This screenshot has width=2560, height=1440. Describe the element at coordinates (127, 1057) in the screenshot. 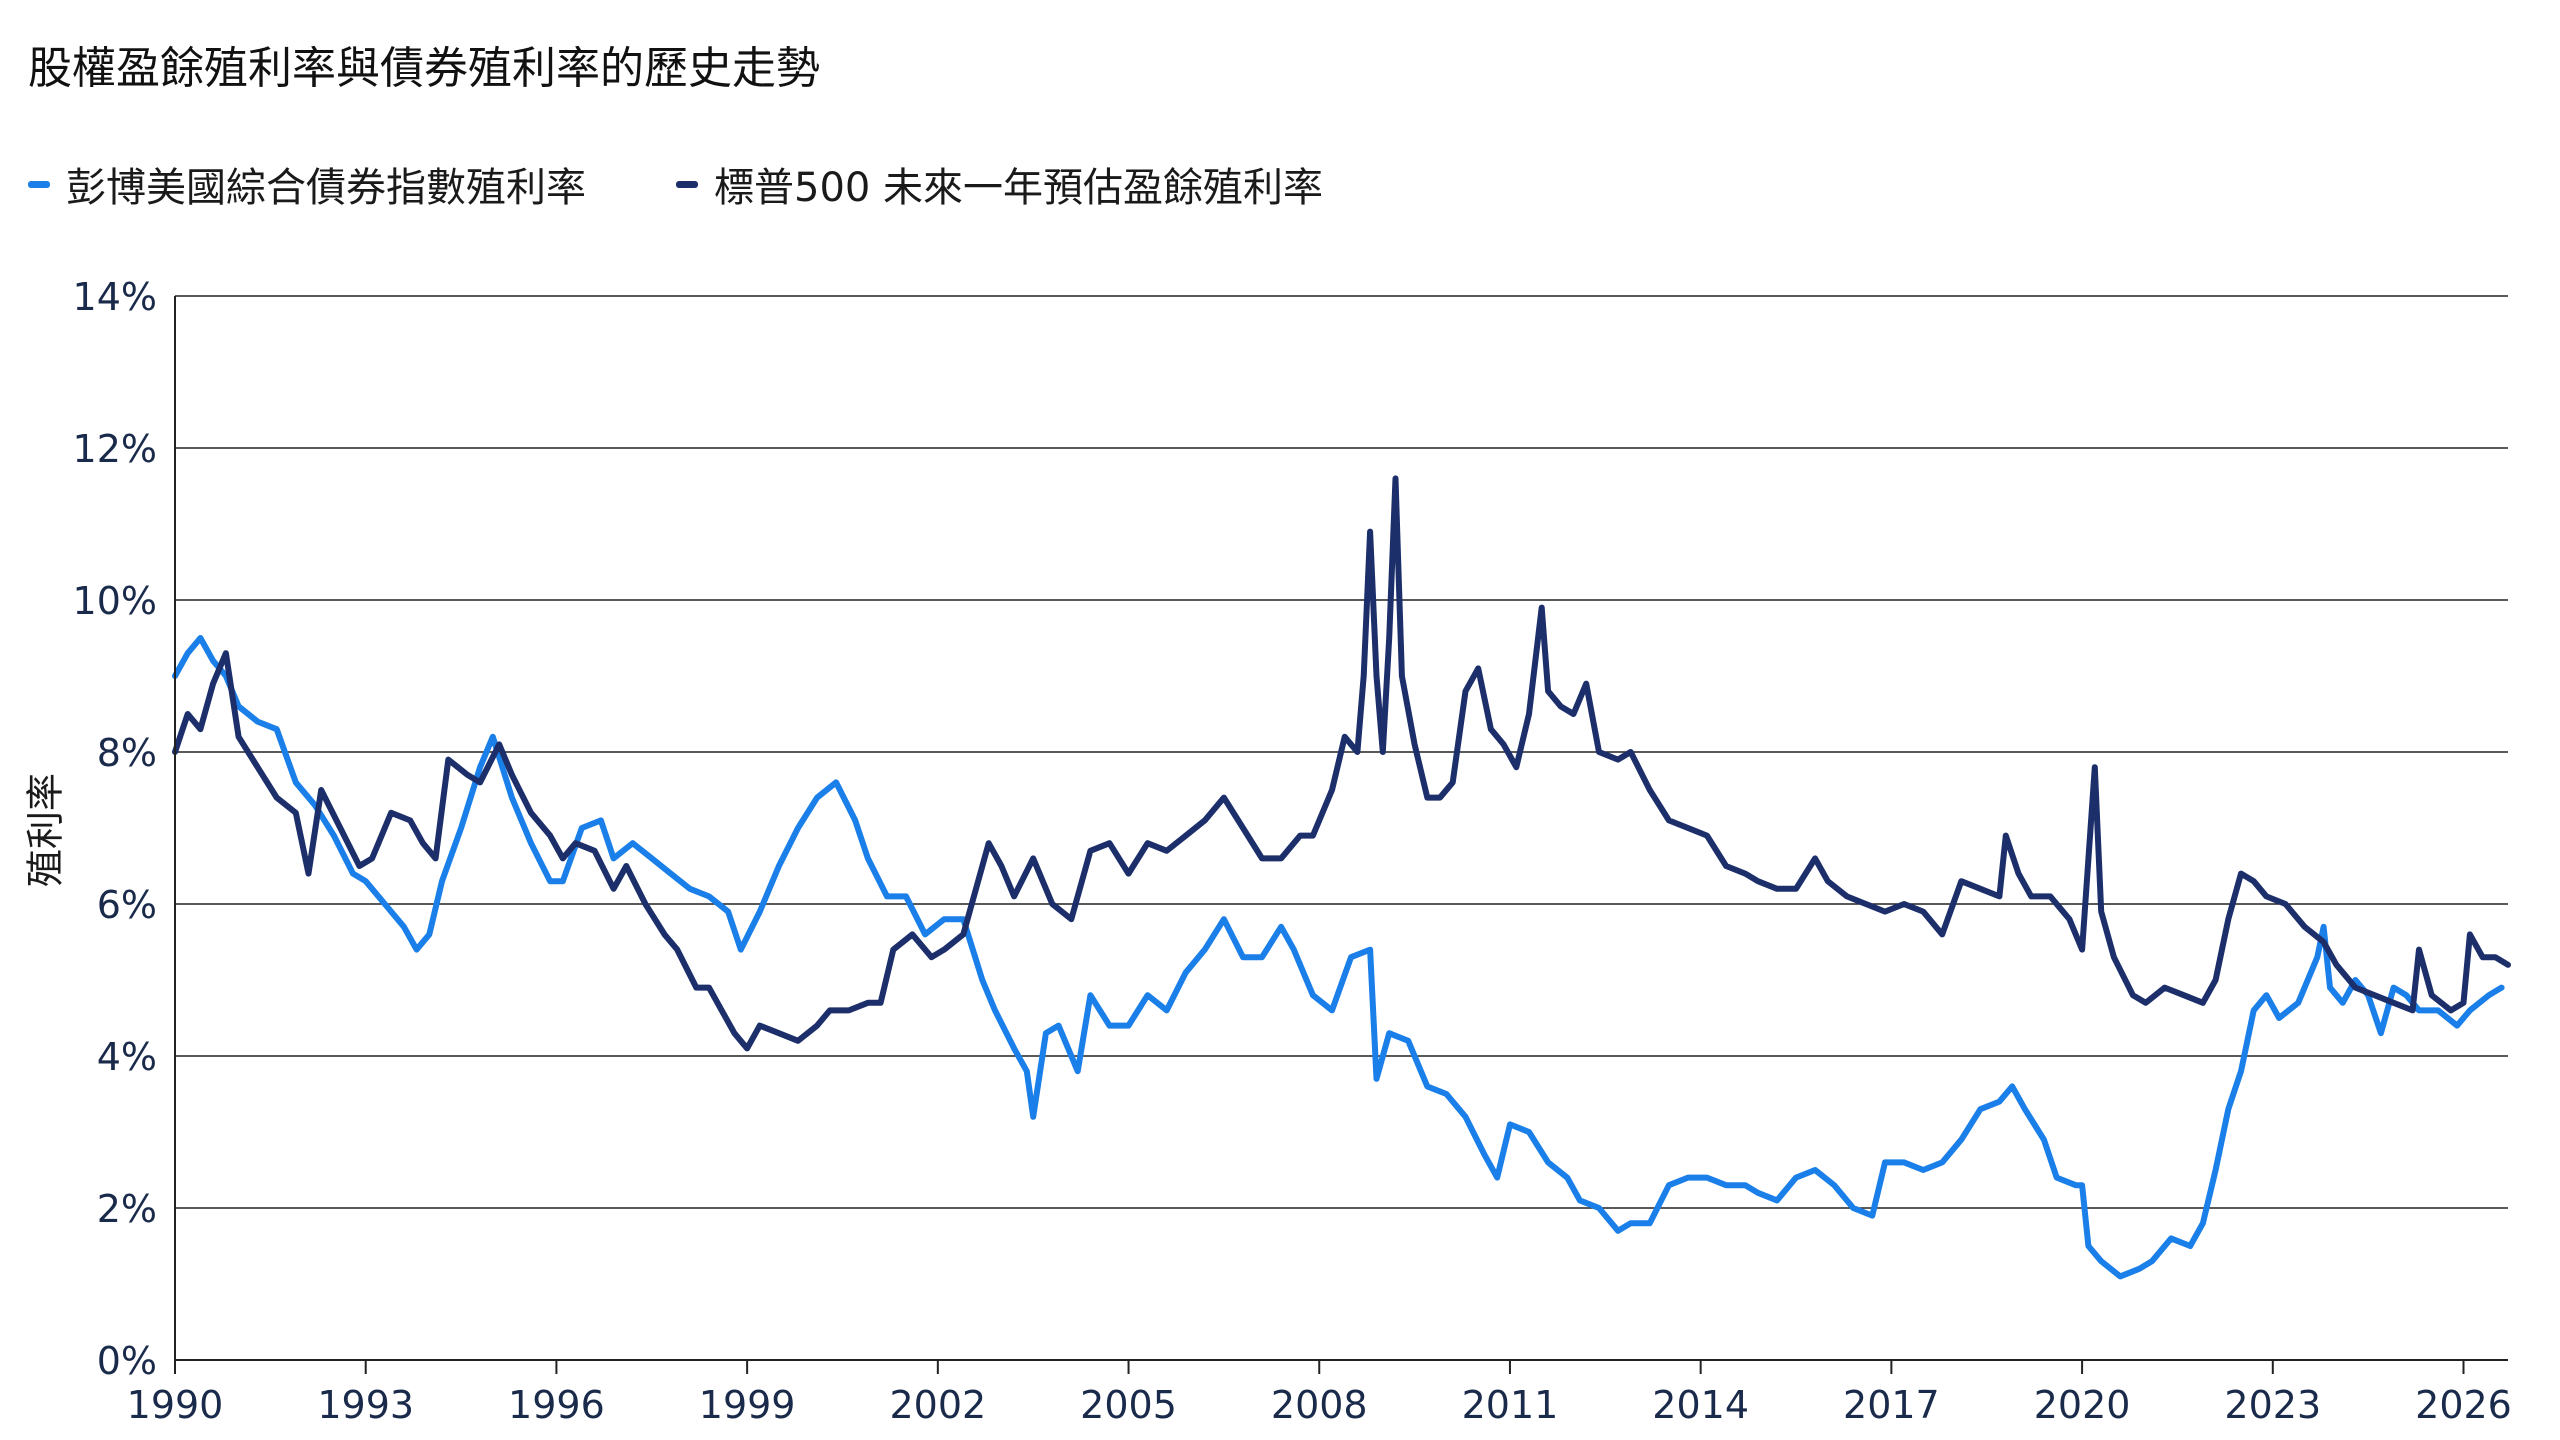

I see `y-tick-label: 4%` at that location.